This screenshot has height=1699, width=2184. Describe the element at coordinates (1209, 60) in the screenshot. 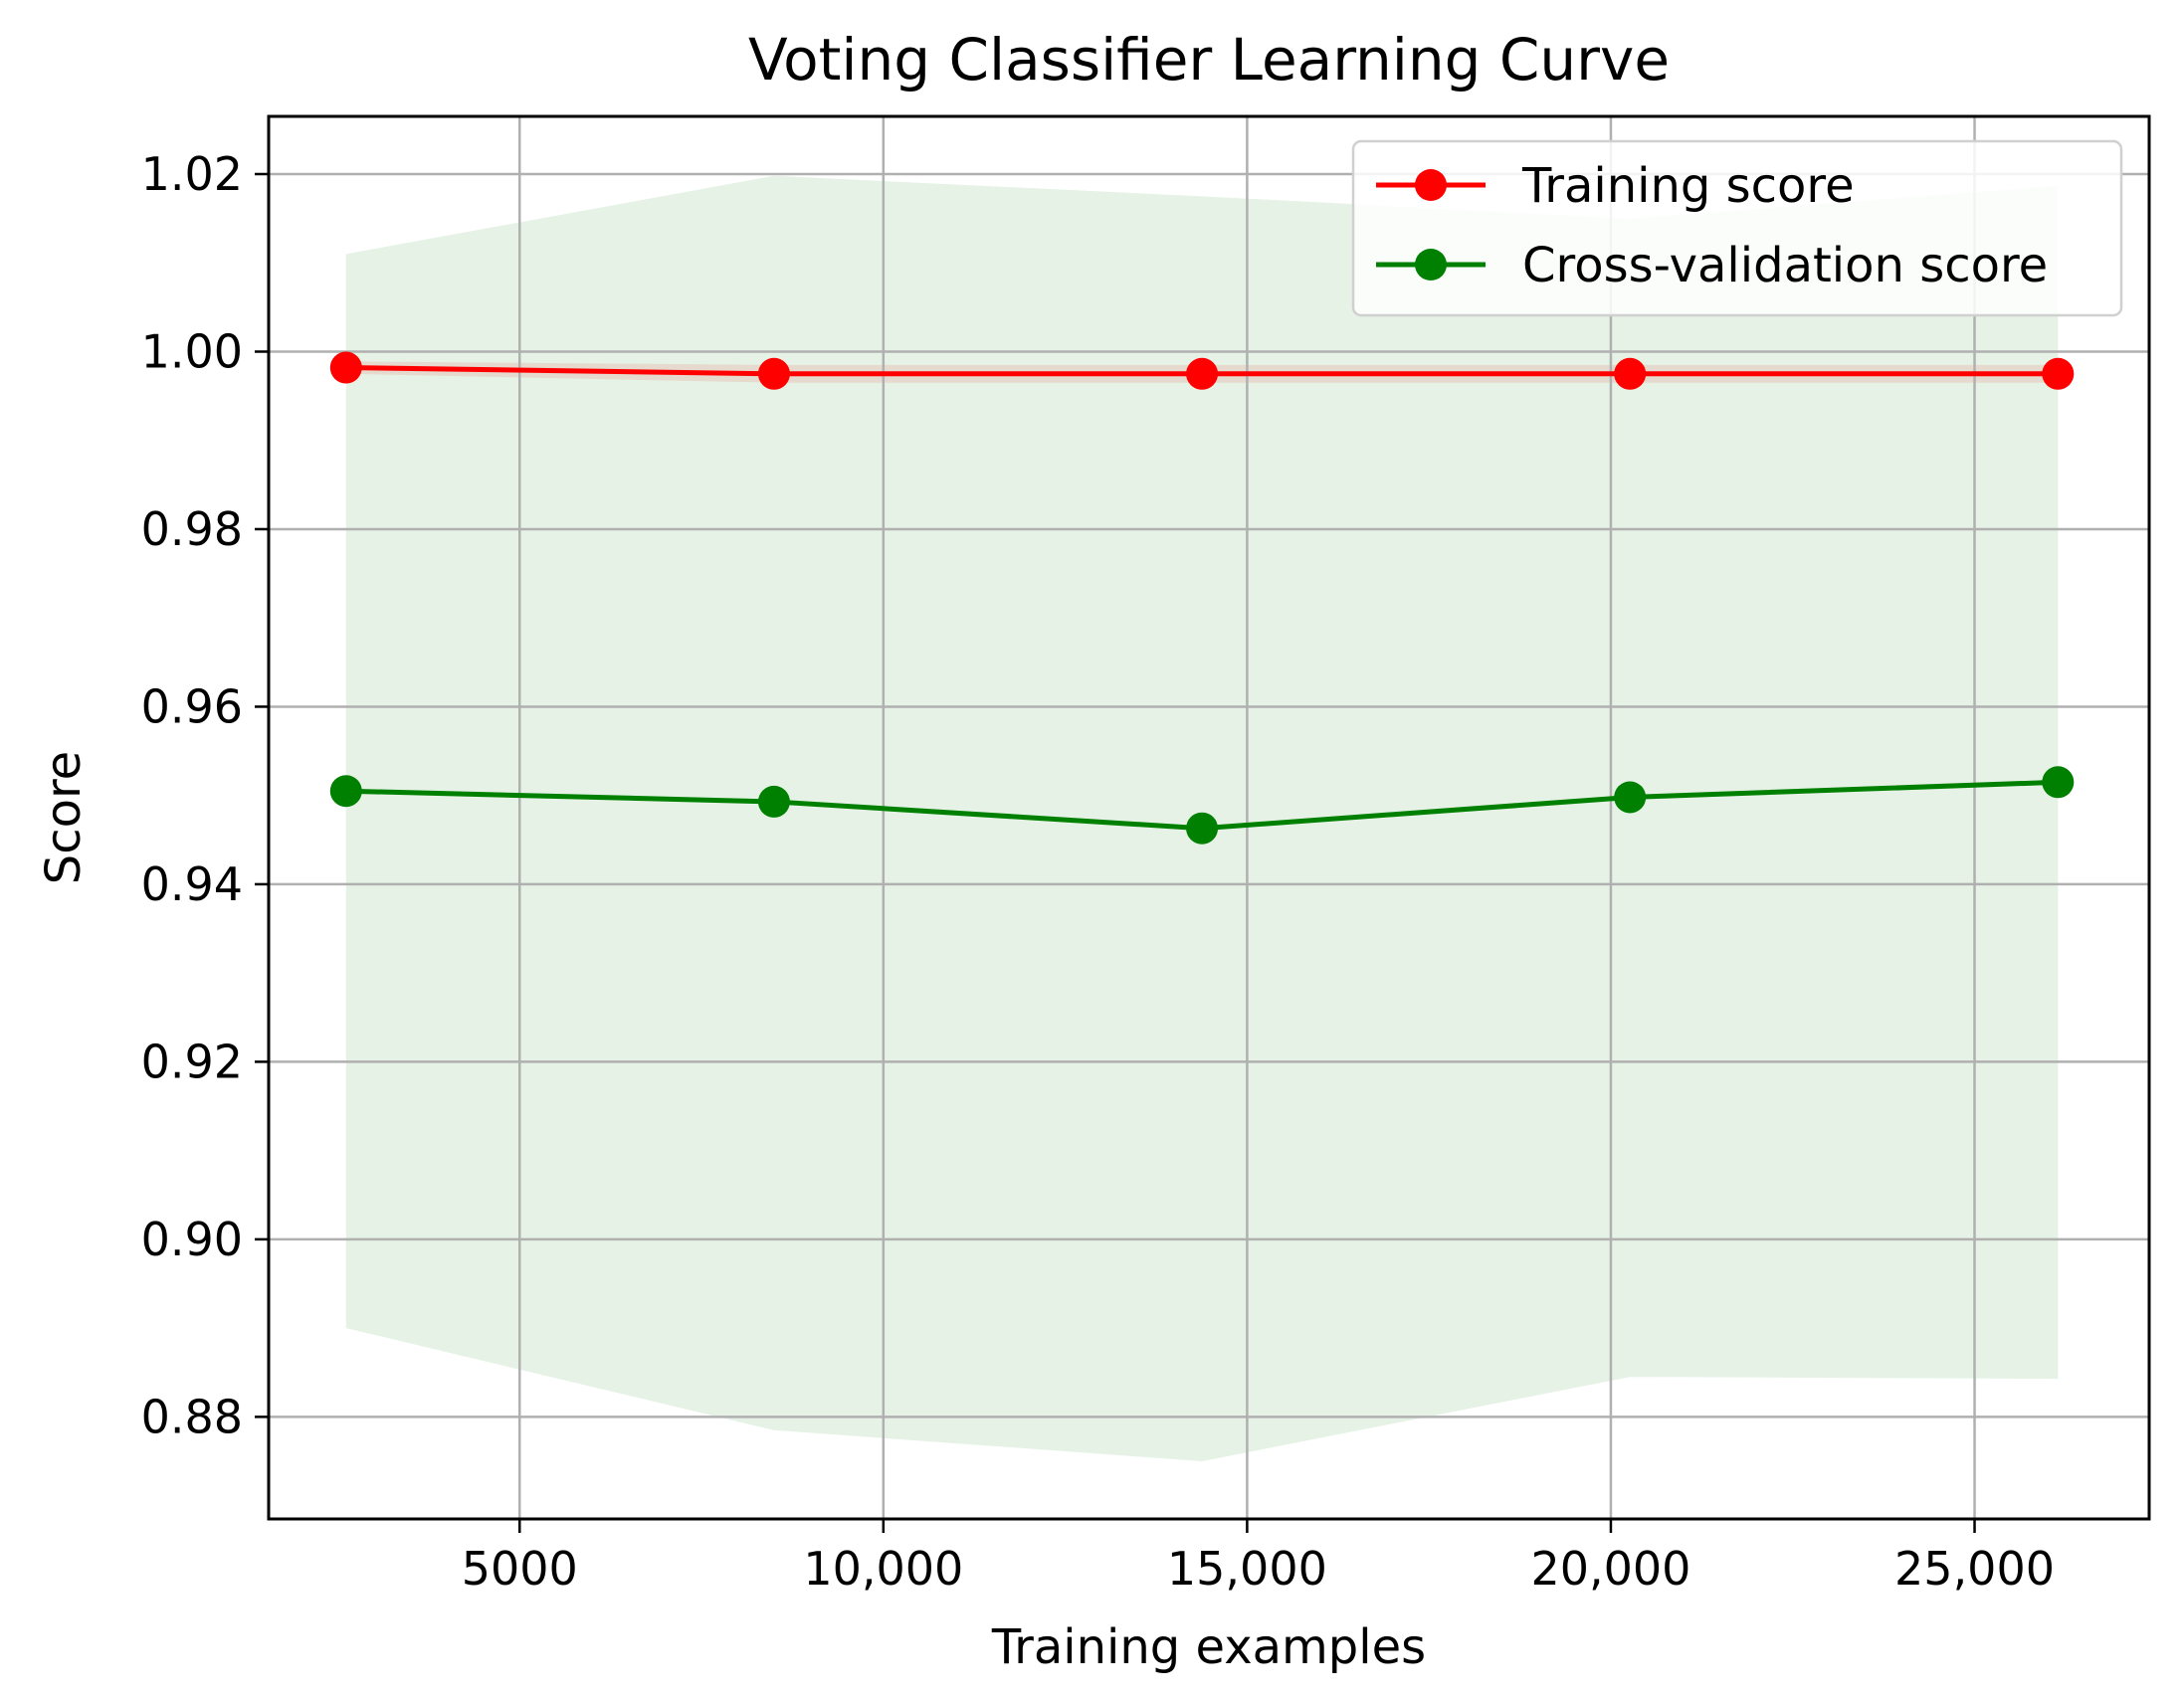

I see `chart-title: Voting Classifier Learning Curve` at that location.